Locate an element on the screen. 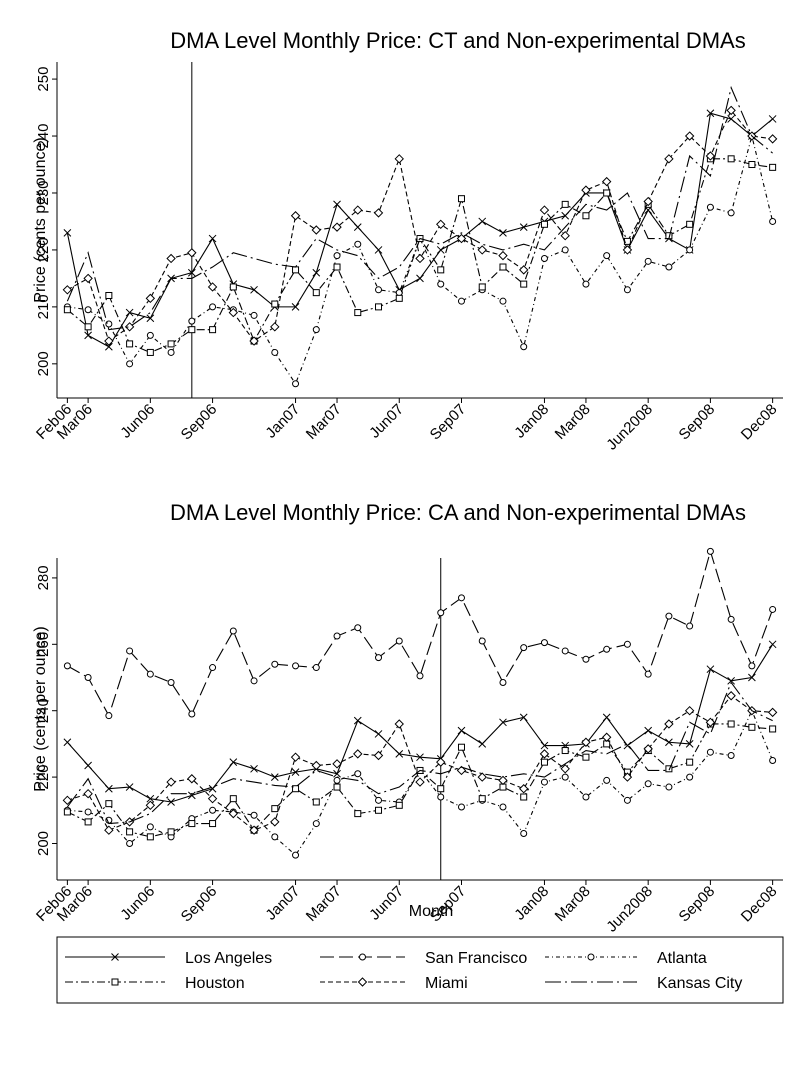 The width and height of the screenshot is (809, 1078). x-tick-label: Dec08 is located at coordinates (759, 422).